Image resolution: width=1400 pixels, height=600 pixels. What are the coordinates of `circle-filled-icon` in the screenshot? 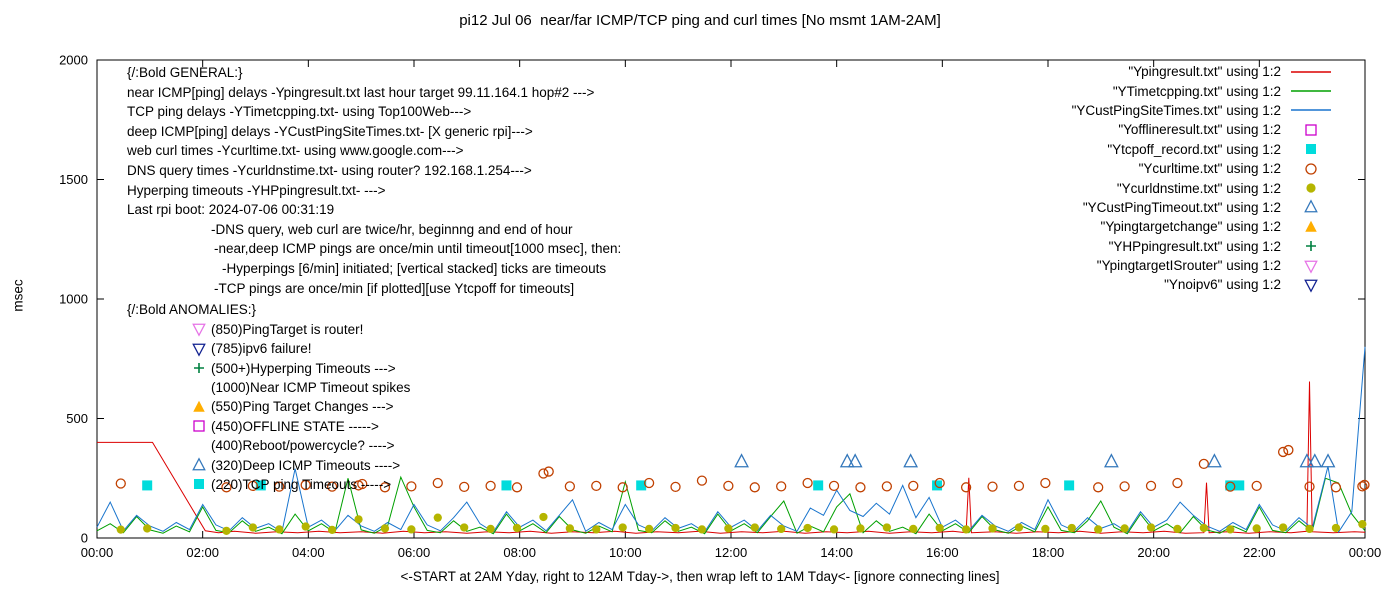 It's located at (1311, 188).